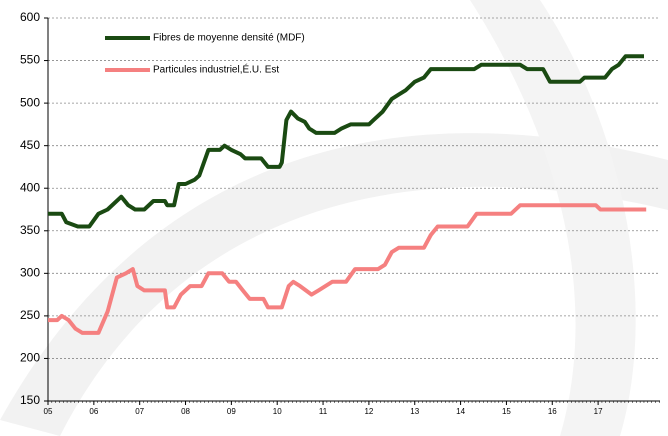 Image resolution: width=668 pixels, height=436 pixels. Describe the element at coordinates (552, 411) in the screenshot. I see `x-tick-label: 16` at that location.